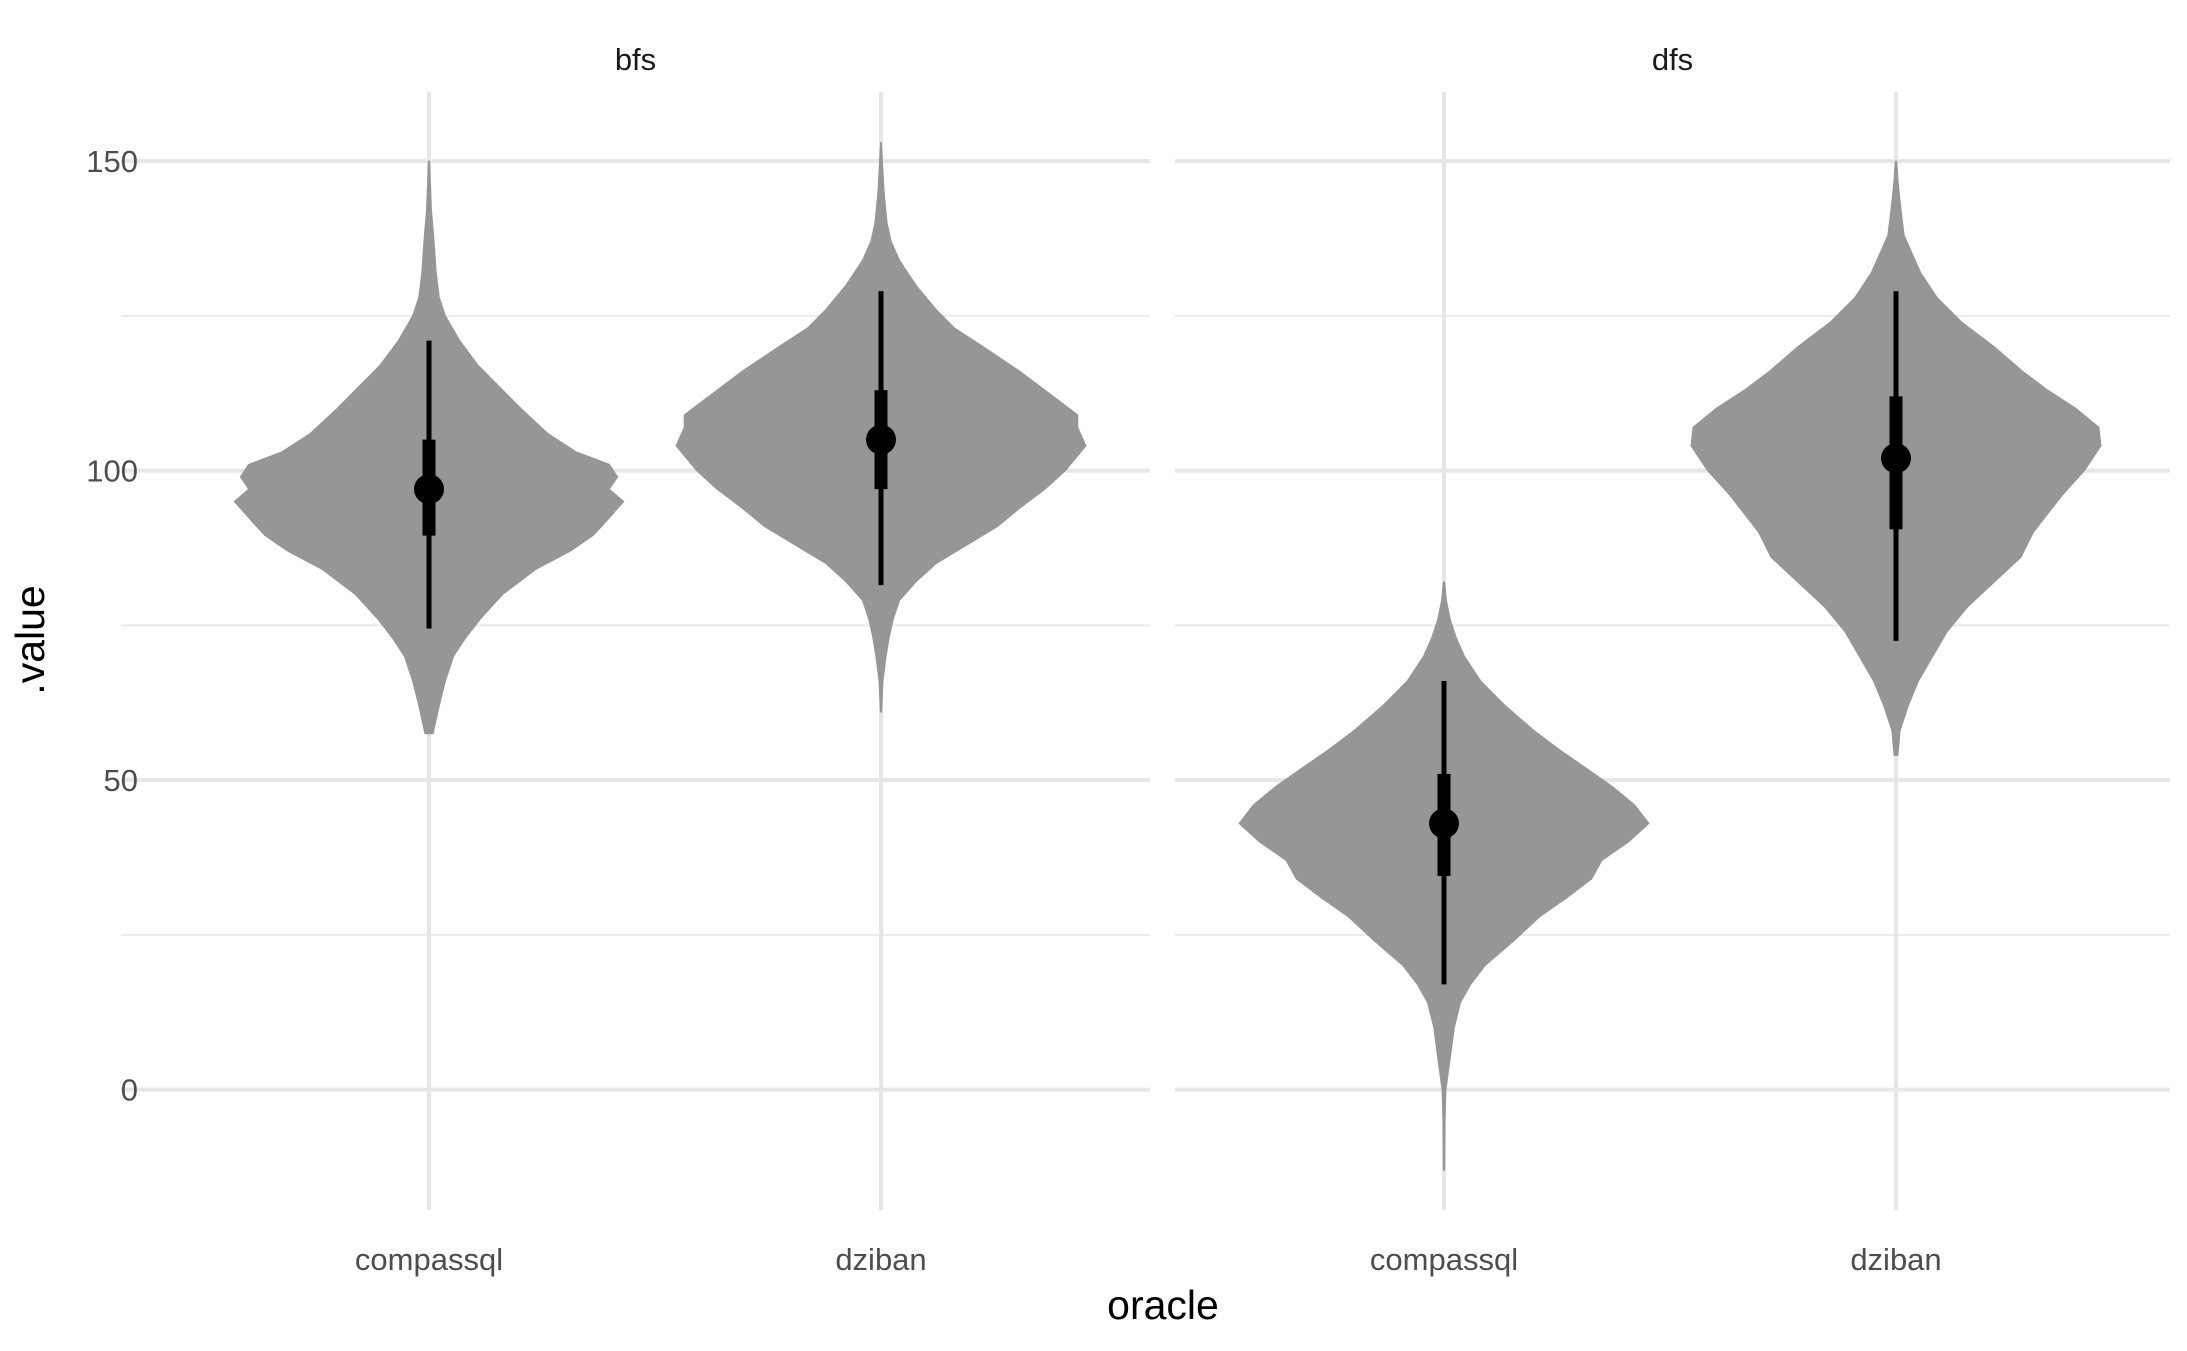 This screenshot has width=2187, height=1351. What do you see at coordinates (635, 59) in the screenshot?
I see `facet-label-bfs: bfs` at bounding box center [635, 59].